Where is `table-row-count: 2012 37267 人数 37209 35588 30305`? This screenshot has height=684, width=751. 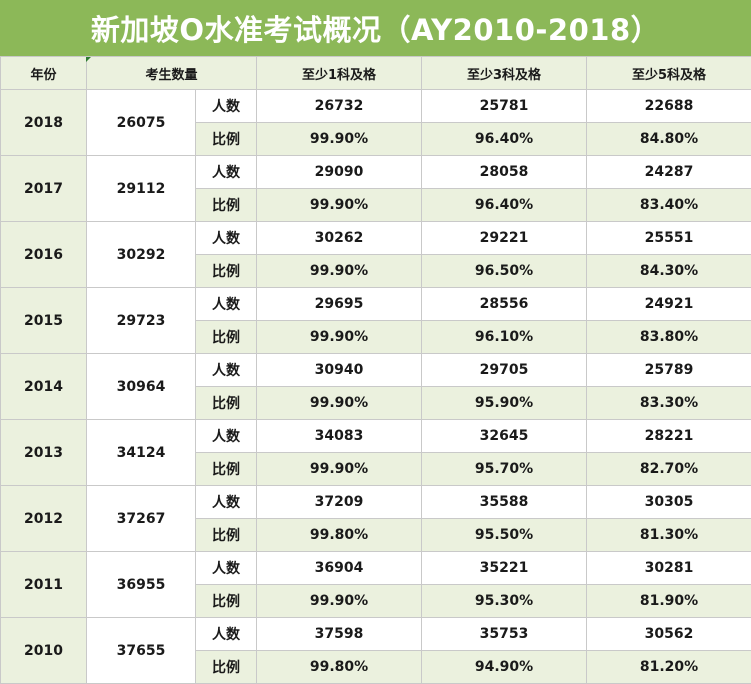
table-row-count: 2012 37267 人数 37209 35588 30305 is located at coordinates (375, 518).